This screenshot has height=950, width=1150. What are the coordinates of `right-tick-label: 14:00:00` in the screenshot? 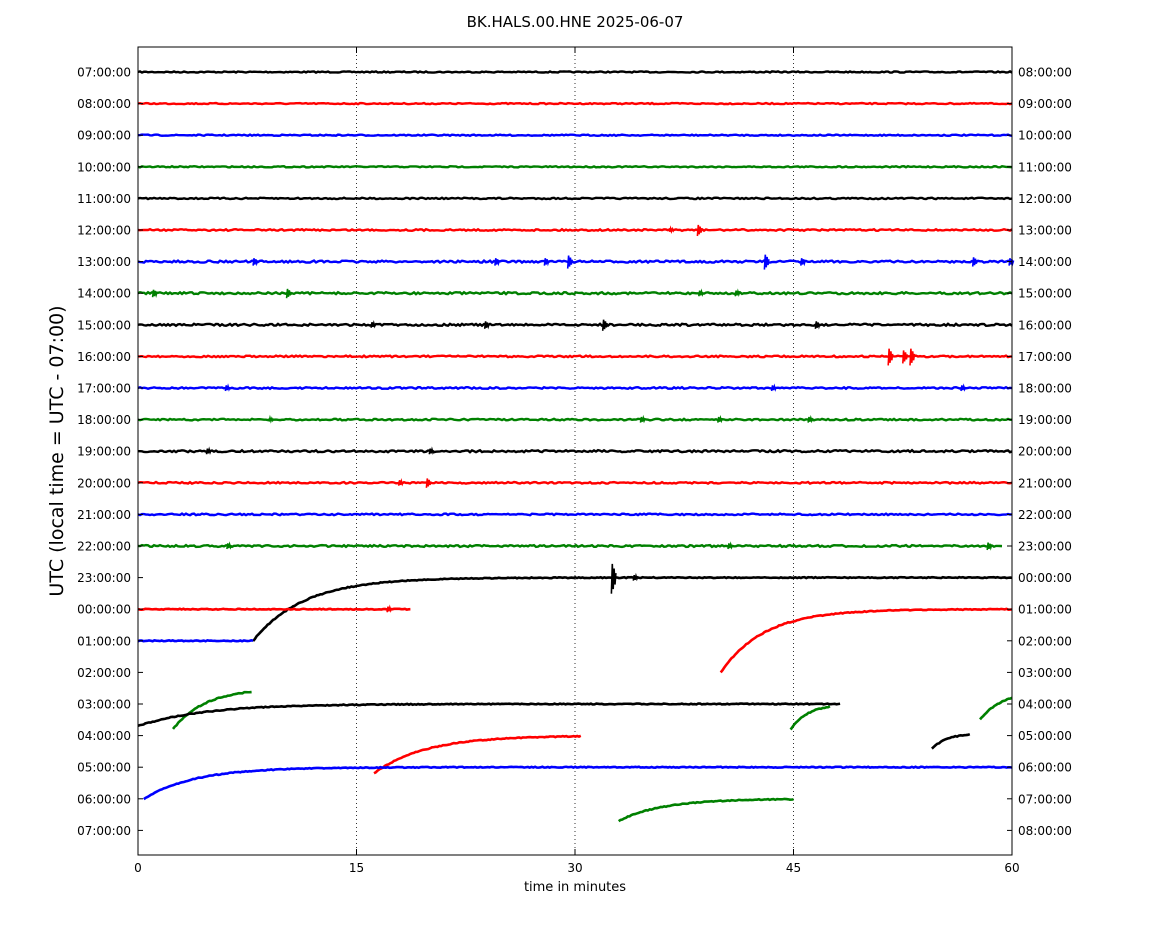 It's located at (1045, 262).